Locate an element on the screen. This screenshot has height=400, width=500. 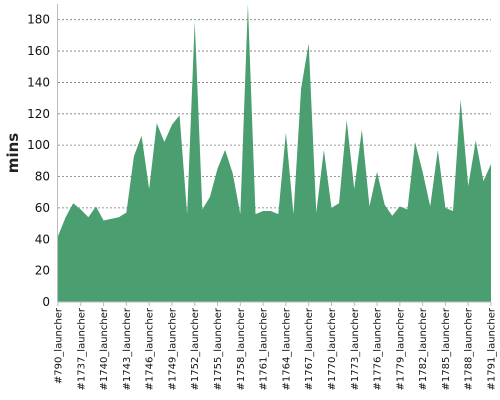
y-tick-labels: 0 20 40 60 80 100 120 140 160 180 is located at coordinates (38, 161).